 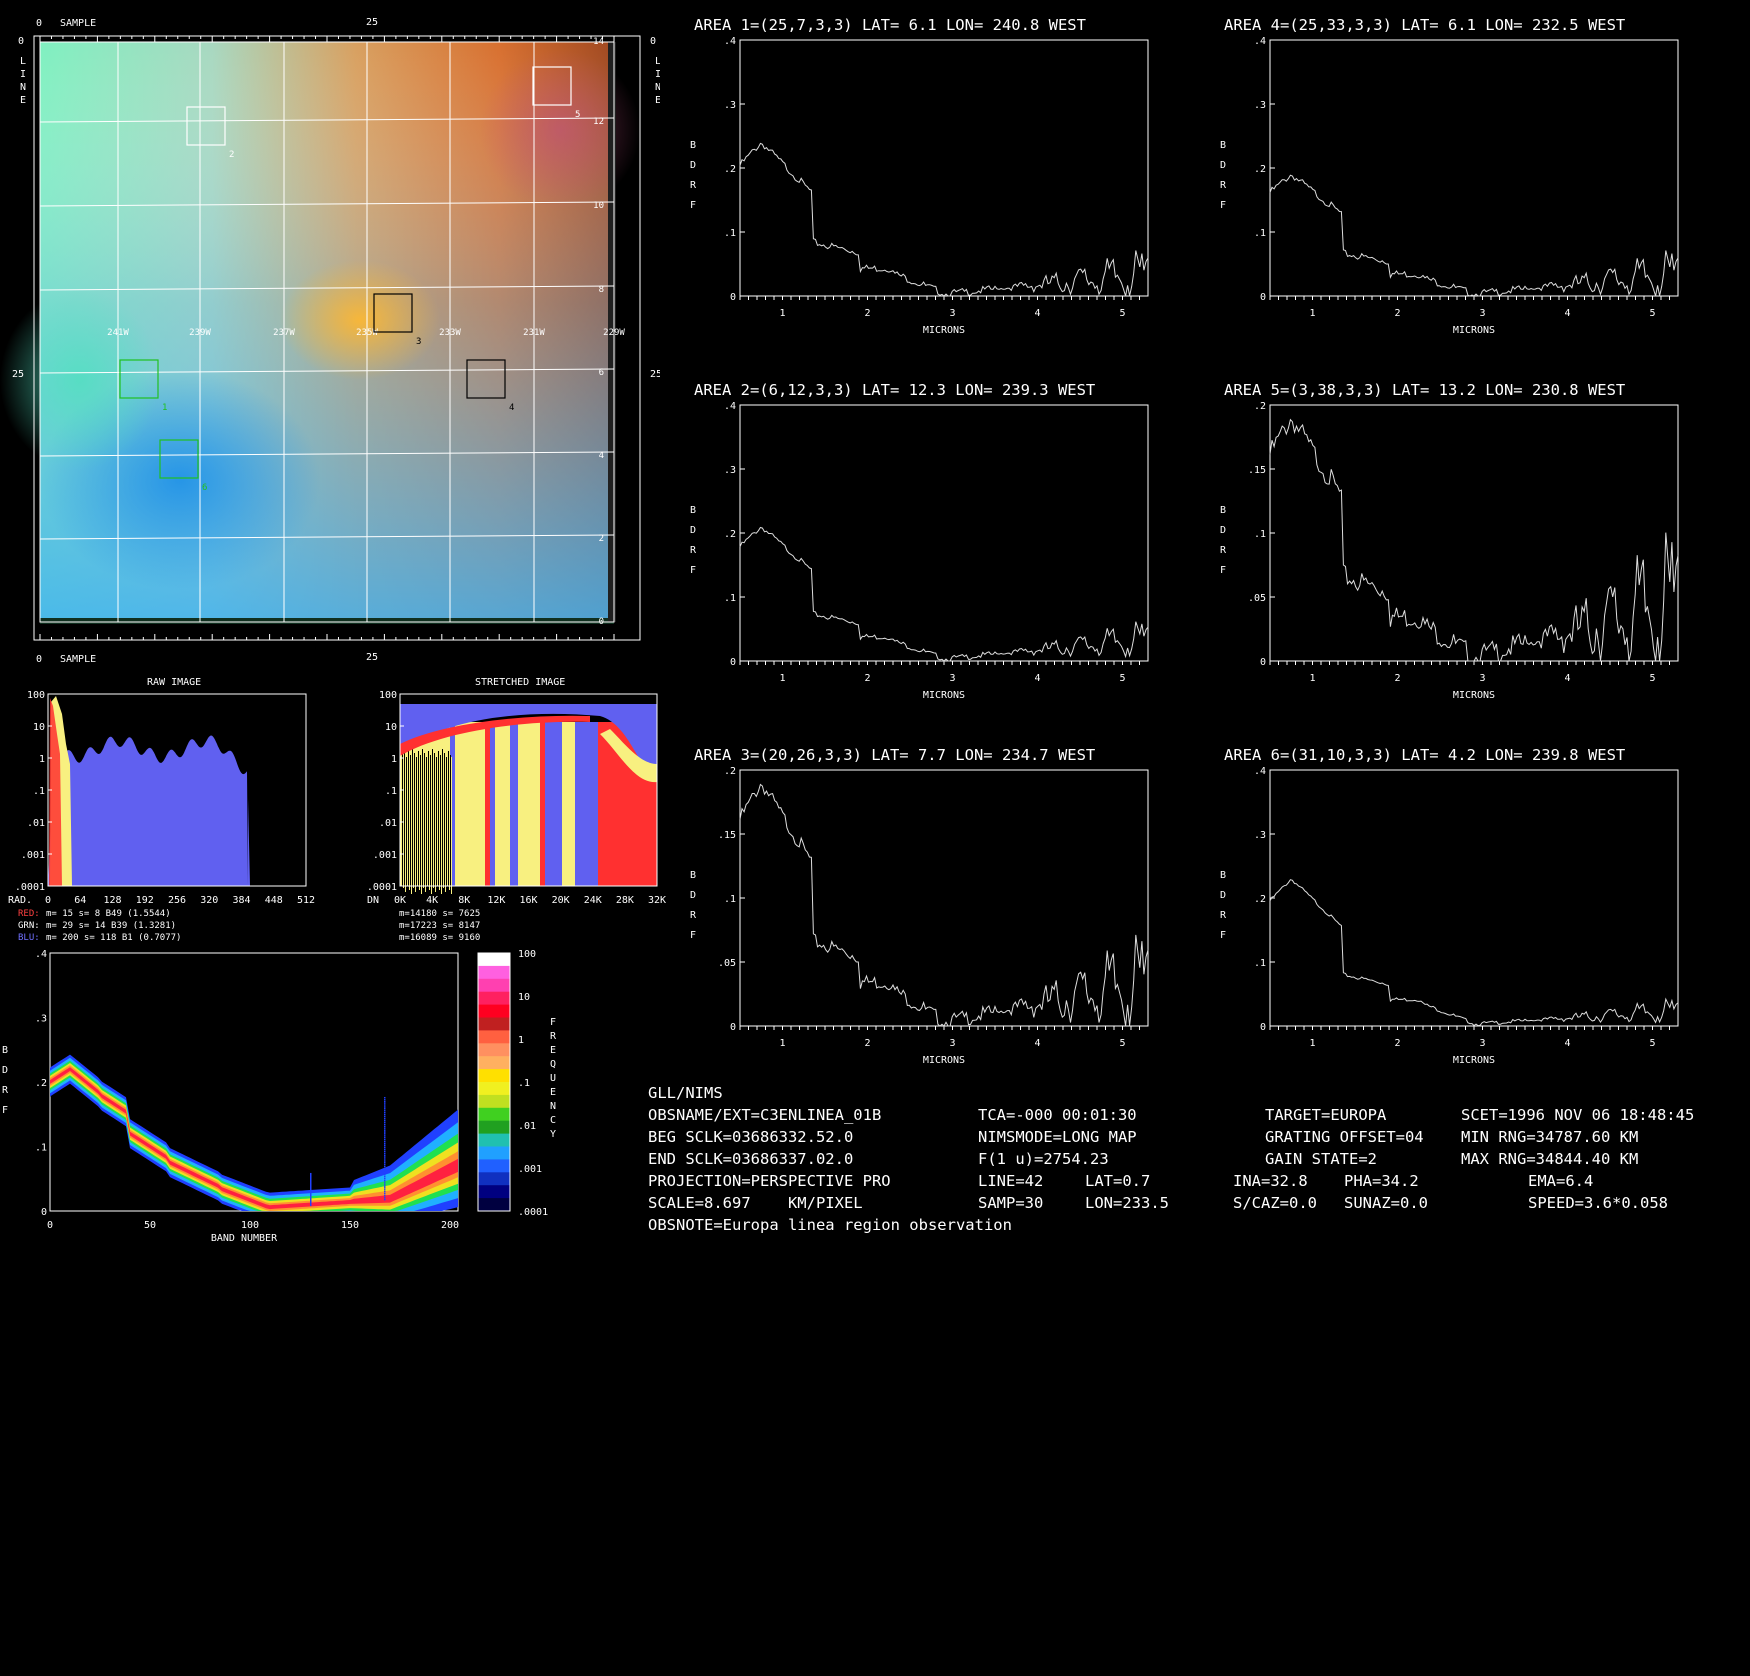 I want to click on map-sample-label-bottom: SAMPLE, so click(x=78, y=659).